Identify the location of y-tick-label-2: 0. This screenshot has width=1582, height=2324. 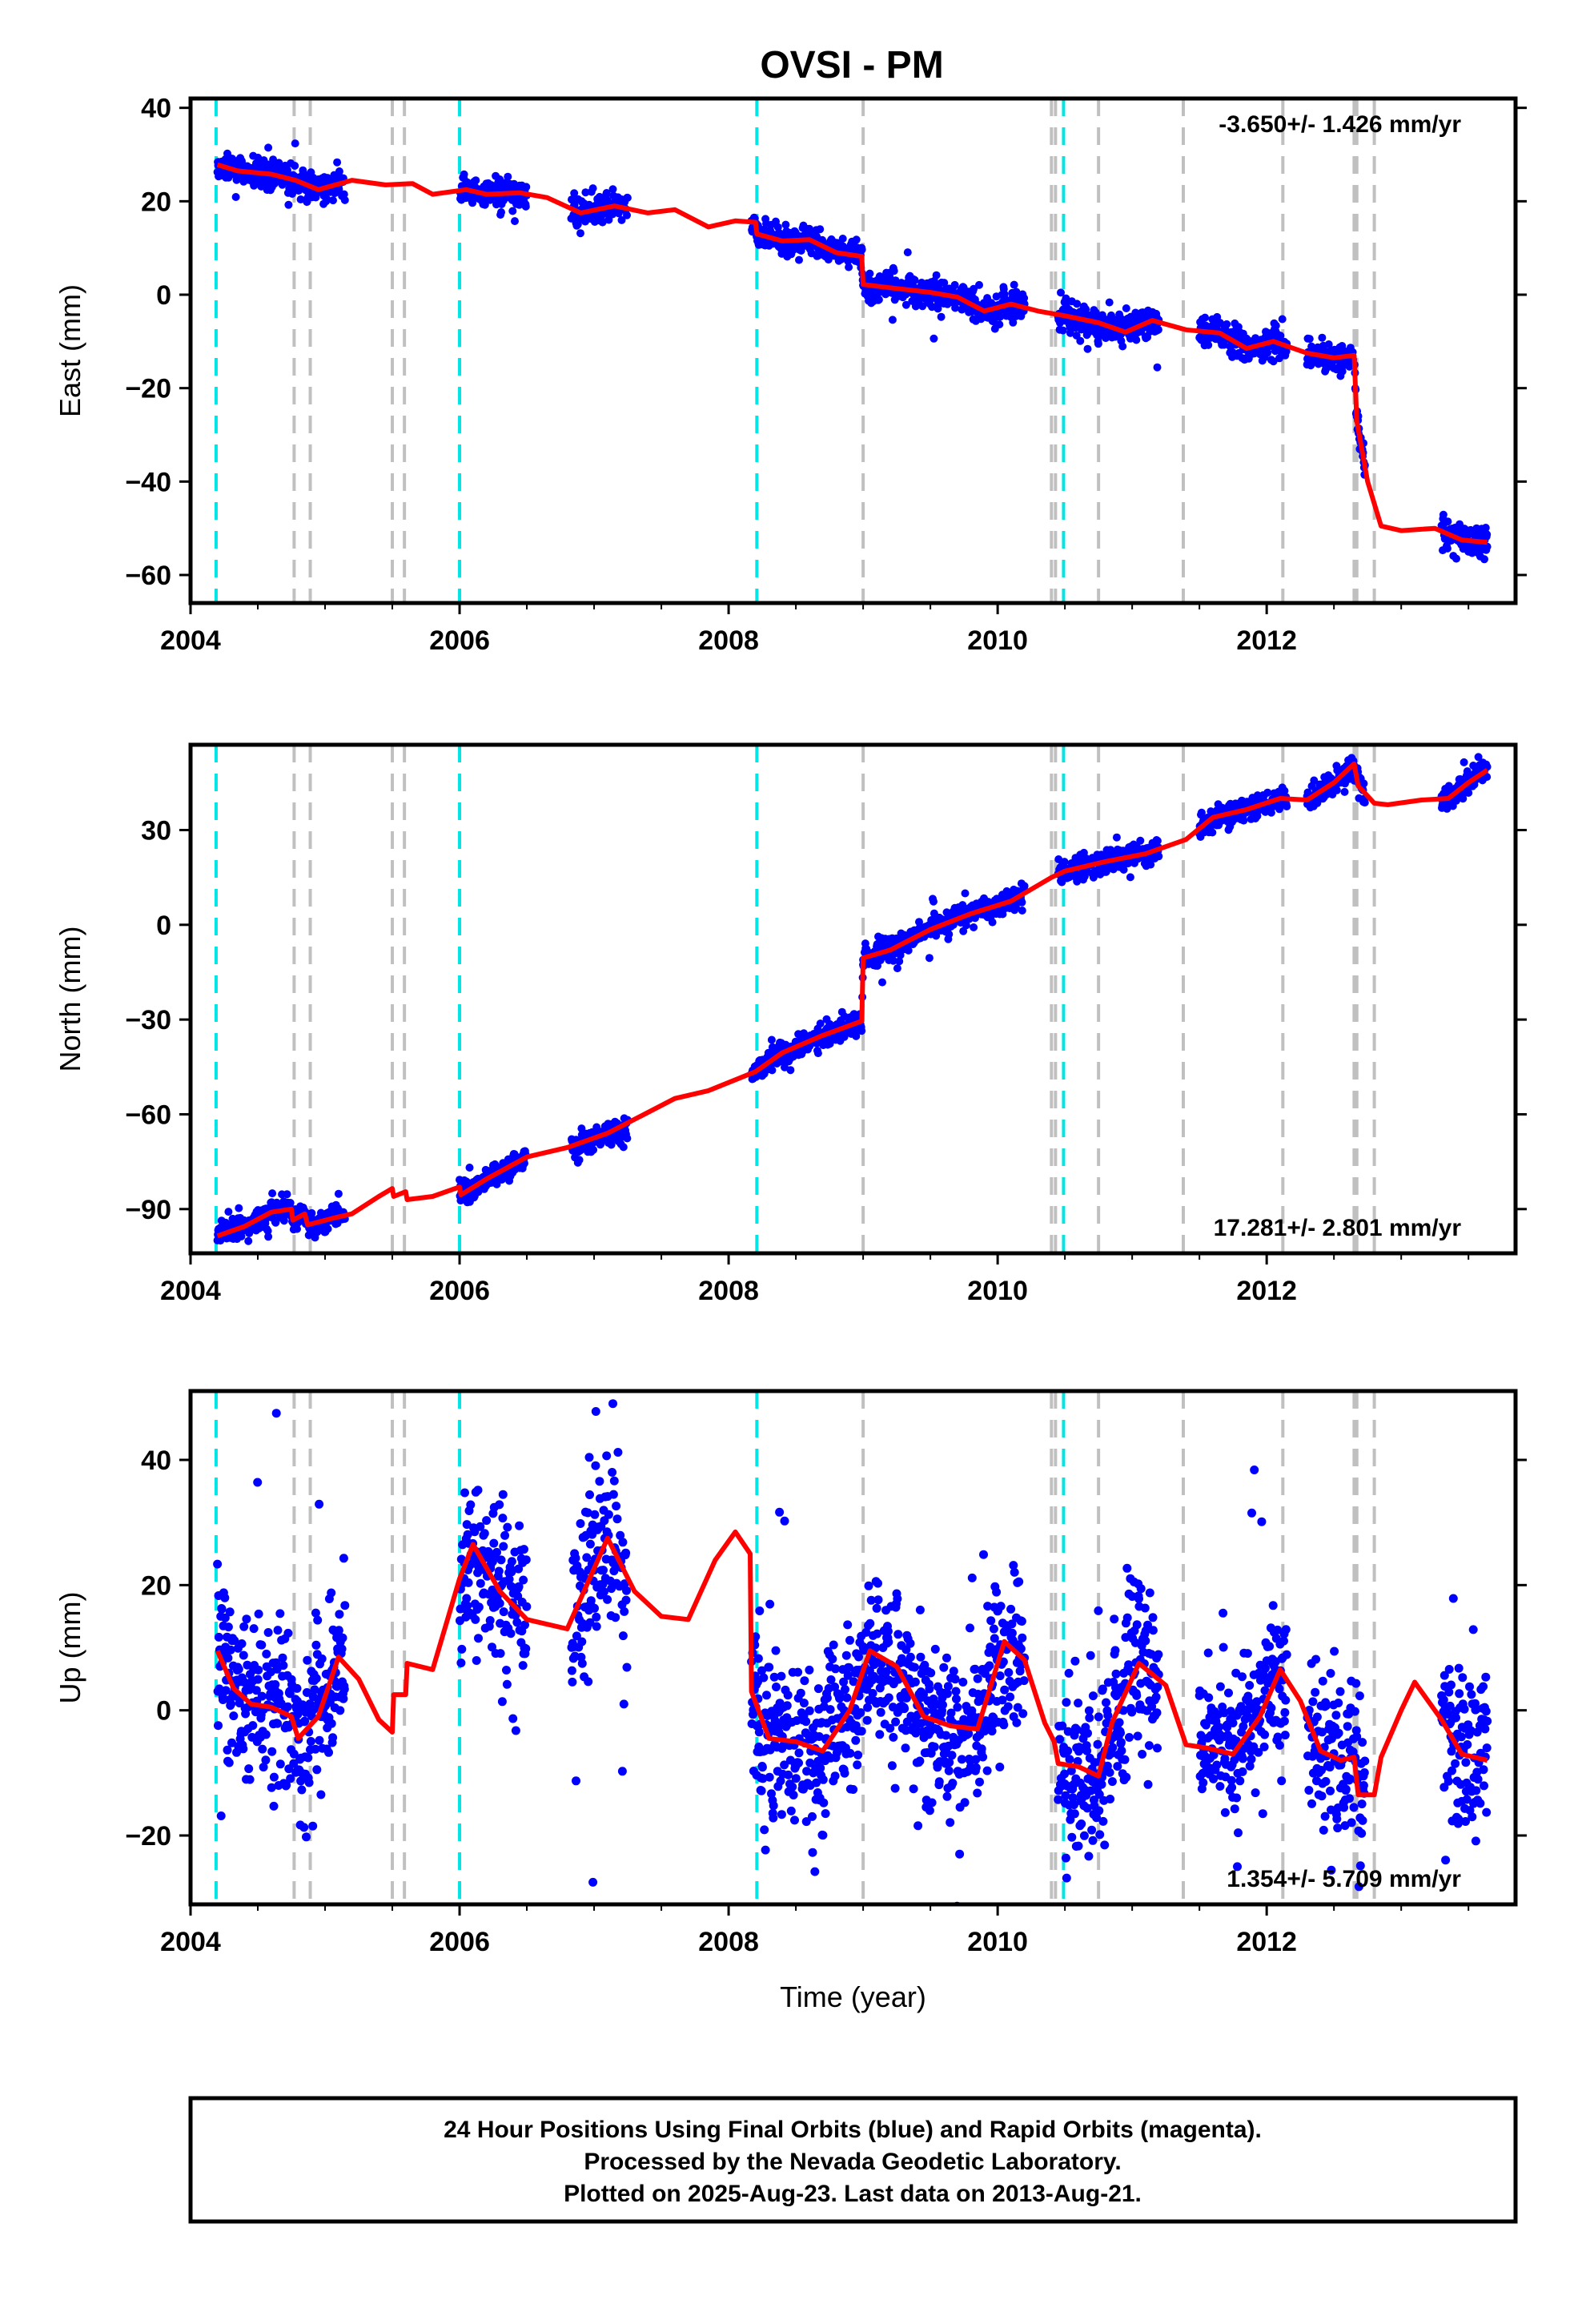
(164, 295).